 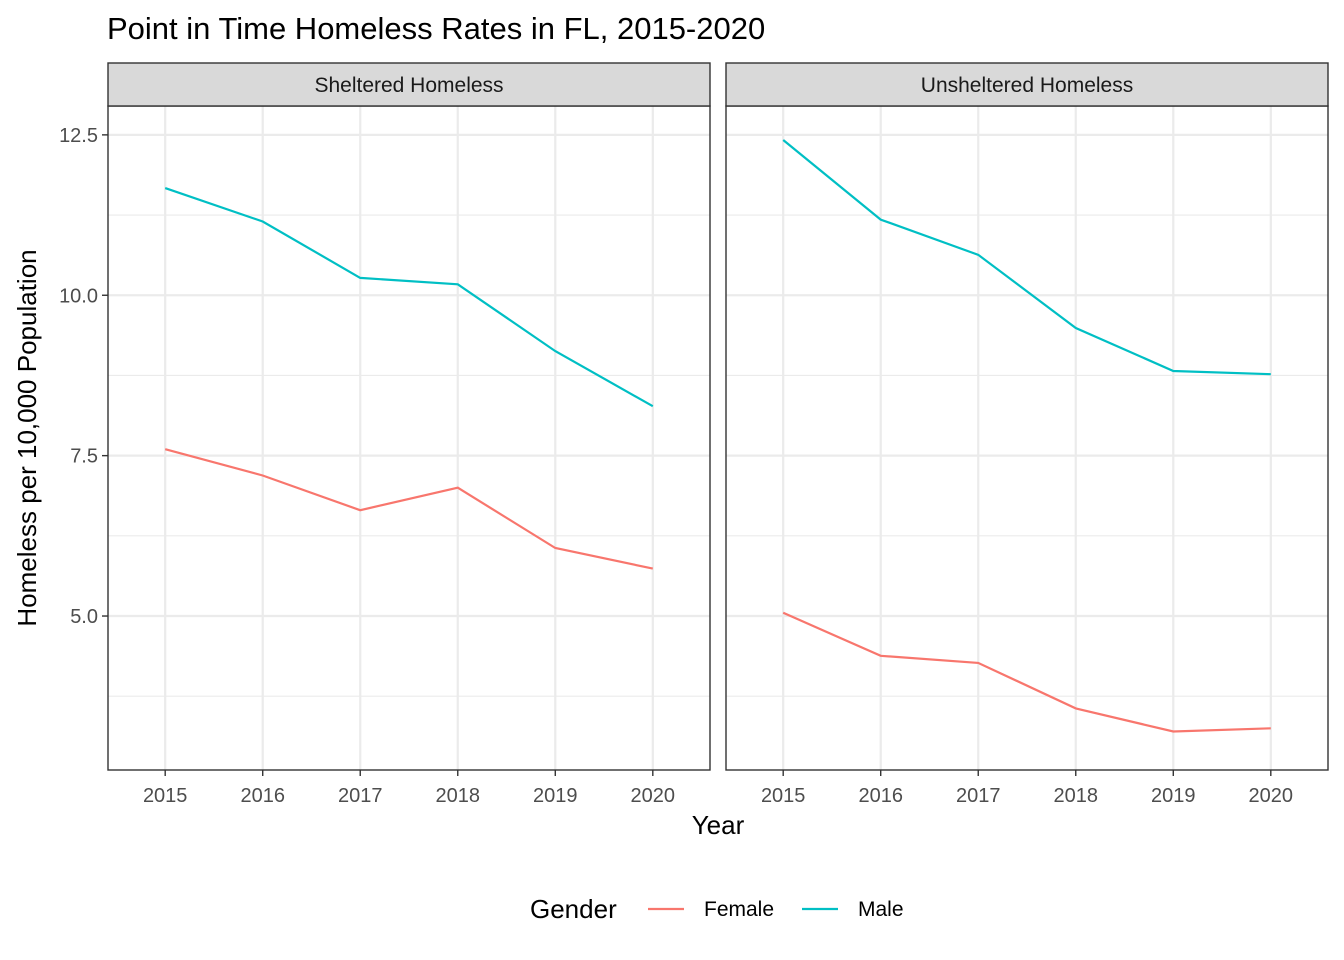 I want to click on facet-strip-label: Sheltered Homeless, so click(x=408, y=85).